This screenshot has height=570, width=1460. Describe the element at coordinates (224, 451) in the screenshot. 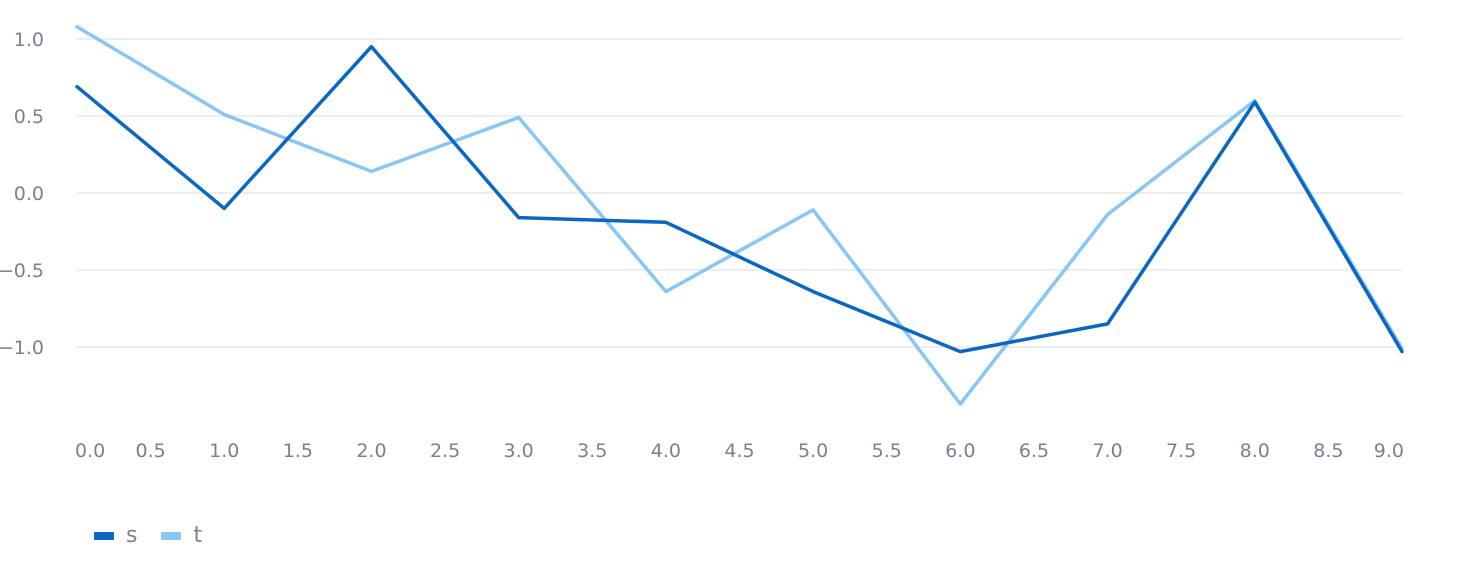

I see `x-tick-label-2: 1.0` at that location.